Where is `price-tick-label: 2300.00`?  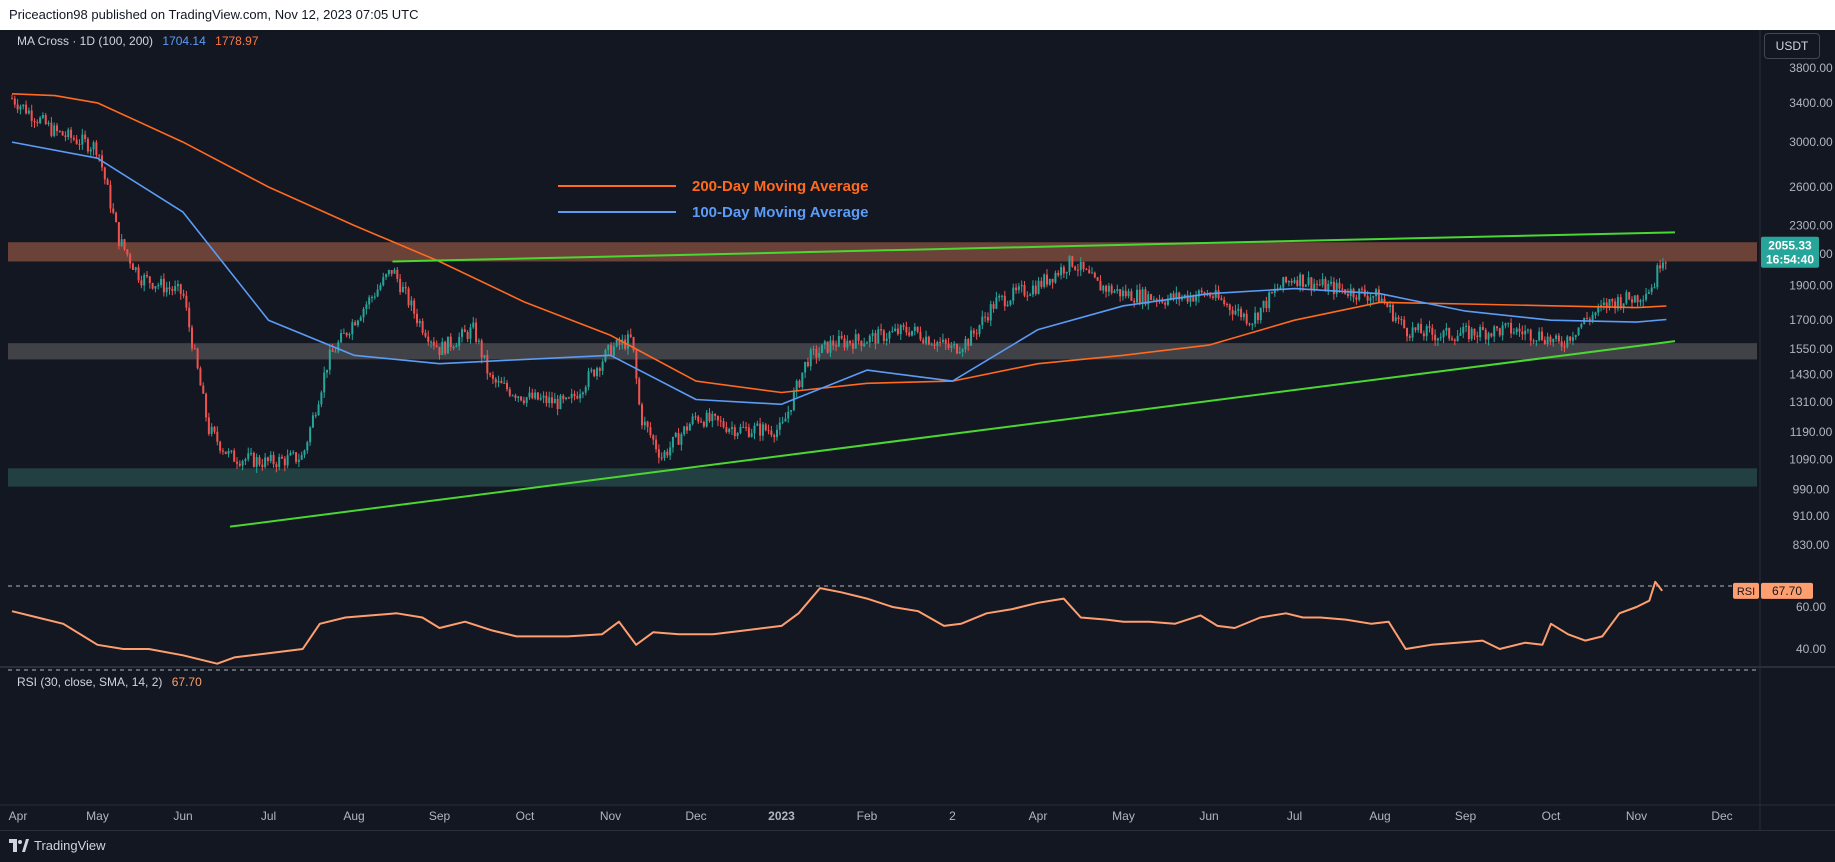
price-tick-label: 2300.00 is located at coordinates (1811, 225).